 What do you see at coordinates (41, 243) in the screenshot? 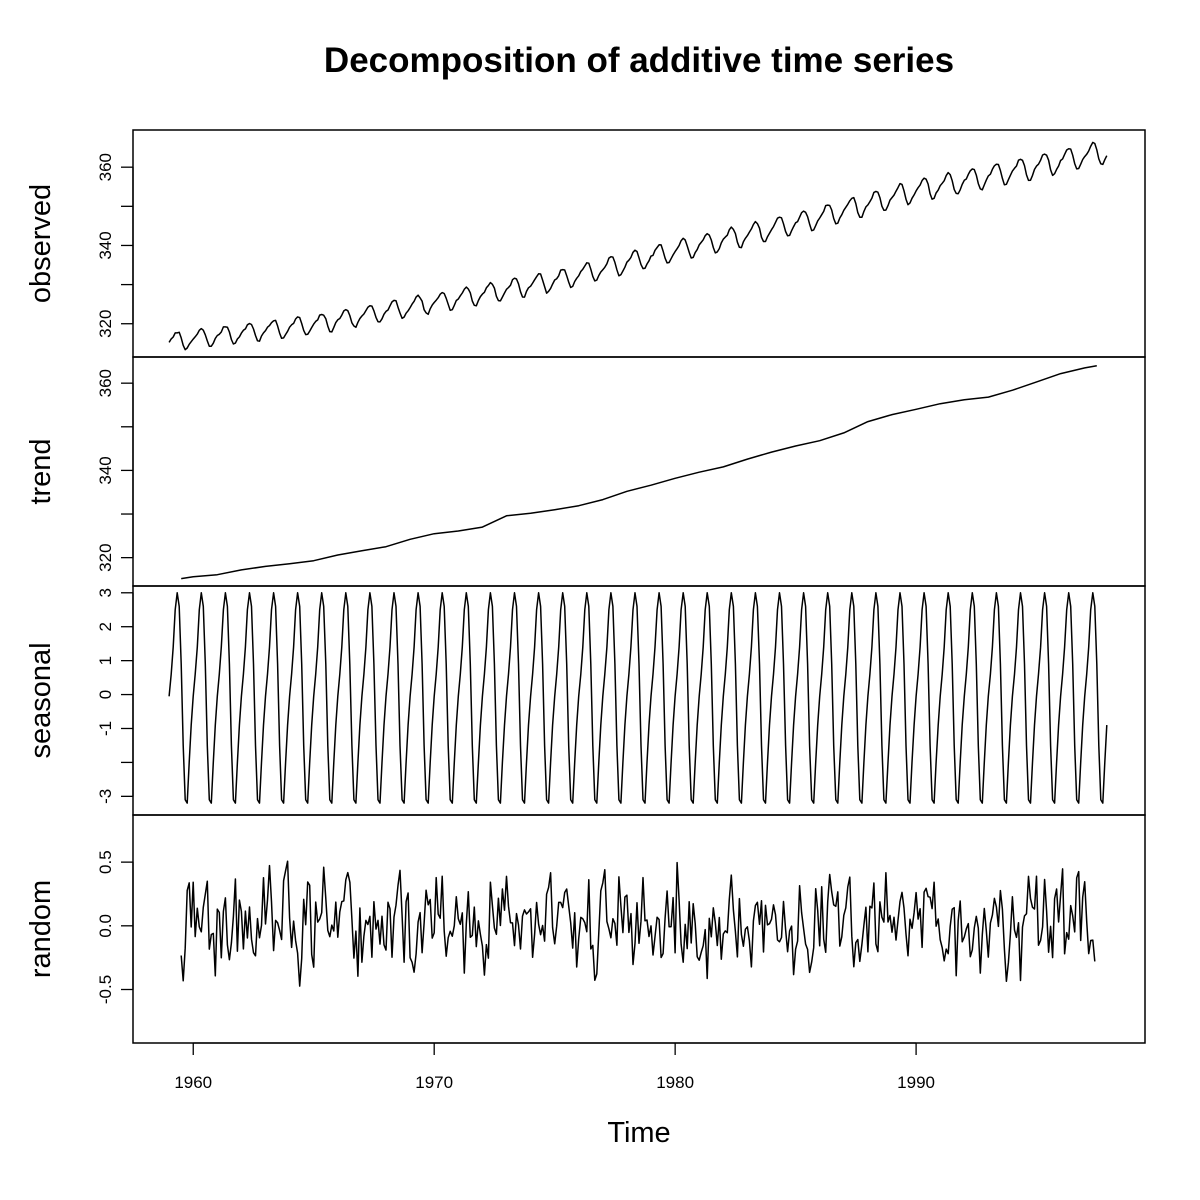
I see `y-axis-label-observed: observed` at bounding box center [41, 243].